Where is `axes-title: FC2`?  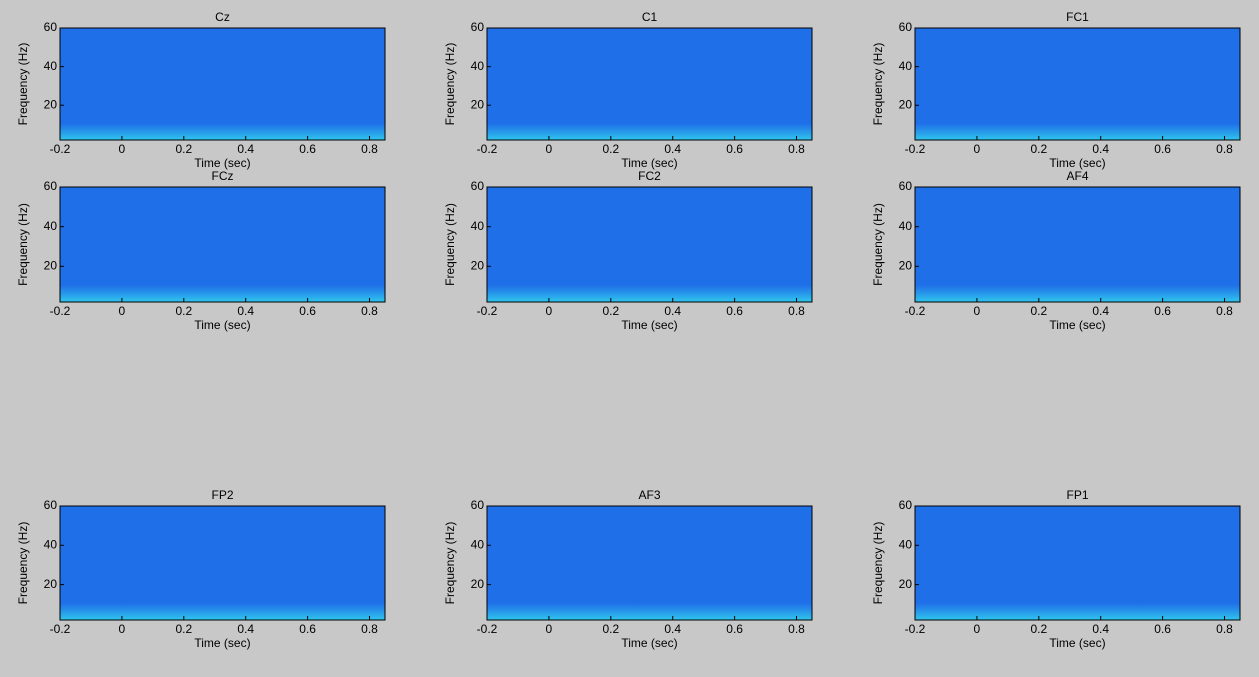 axes-title: FC2 is located at coordinates (649, 176).